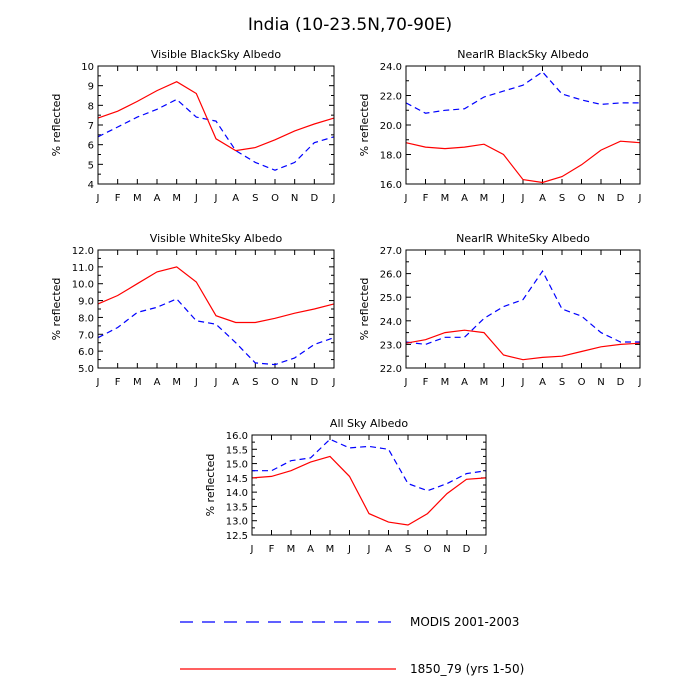 The height and width of the screenshot is (700, 700). Describe the element at coordinates (391, 251) in the screenshot. I see `y-tick-label: 27.0` at that location.